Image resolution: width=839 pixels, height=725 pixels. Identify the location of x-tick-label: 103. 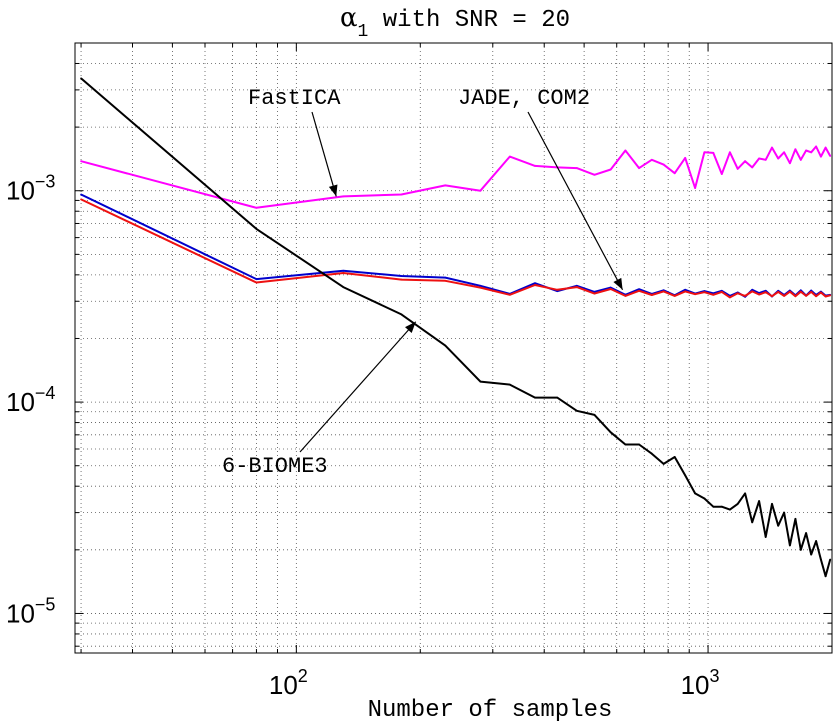
(700, 683).